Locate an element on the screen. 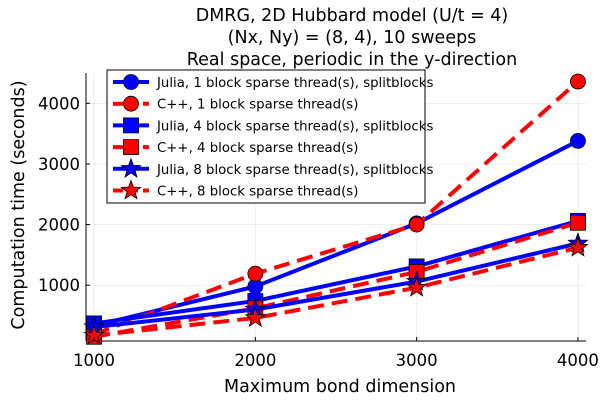 The height and width of the screenshot is (404, 600). legend-entry-3: C++, 4 block sparse thread(s) is located at coordinates (235, 147).